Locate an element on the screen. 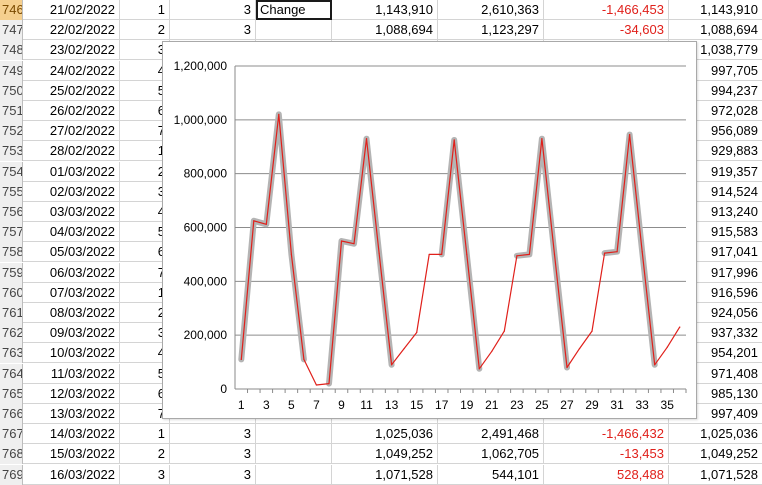 The width and height of the screenshot is (762, 485). row-header: 754 is located at coordinates (11, 172).